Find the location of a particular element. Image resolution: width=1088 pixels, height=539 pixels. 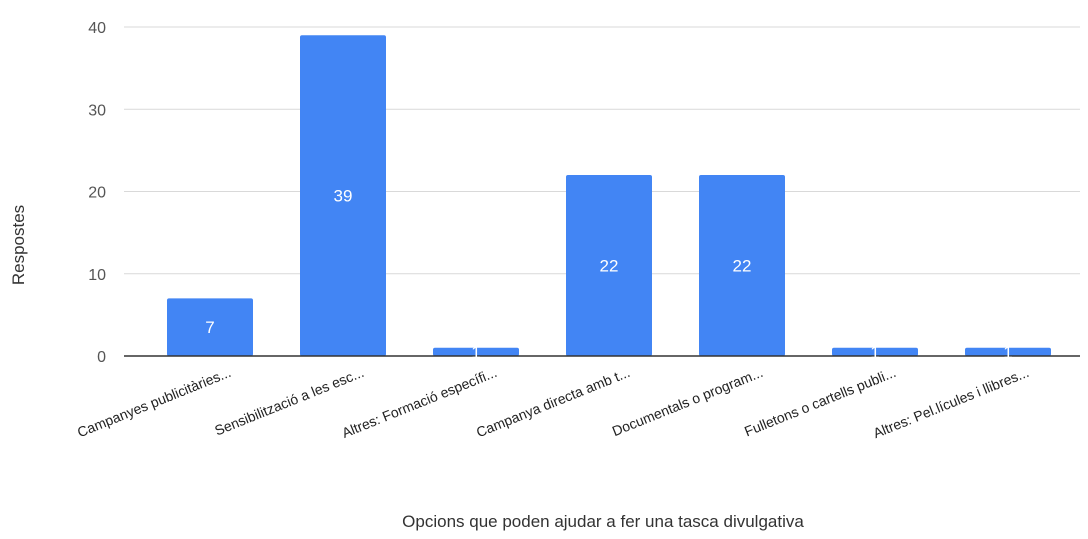

data-label: 7 is located at coordinates (209, 327).